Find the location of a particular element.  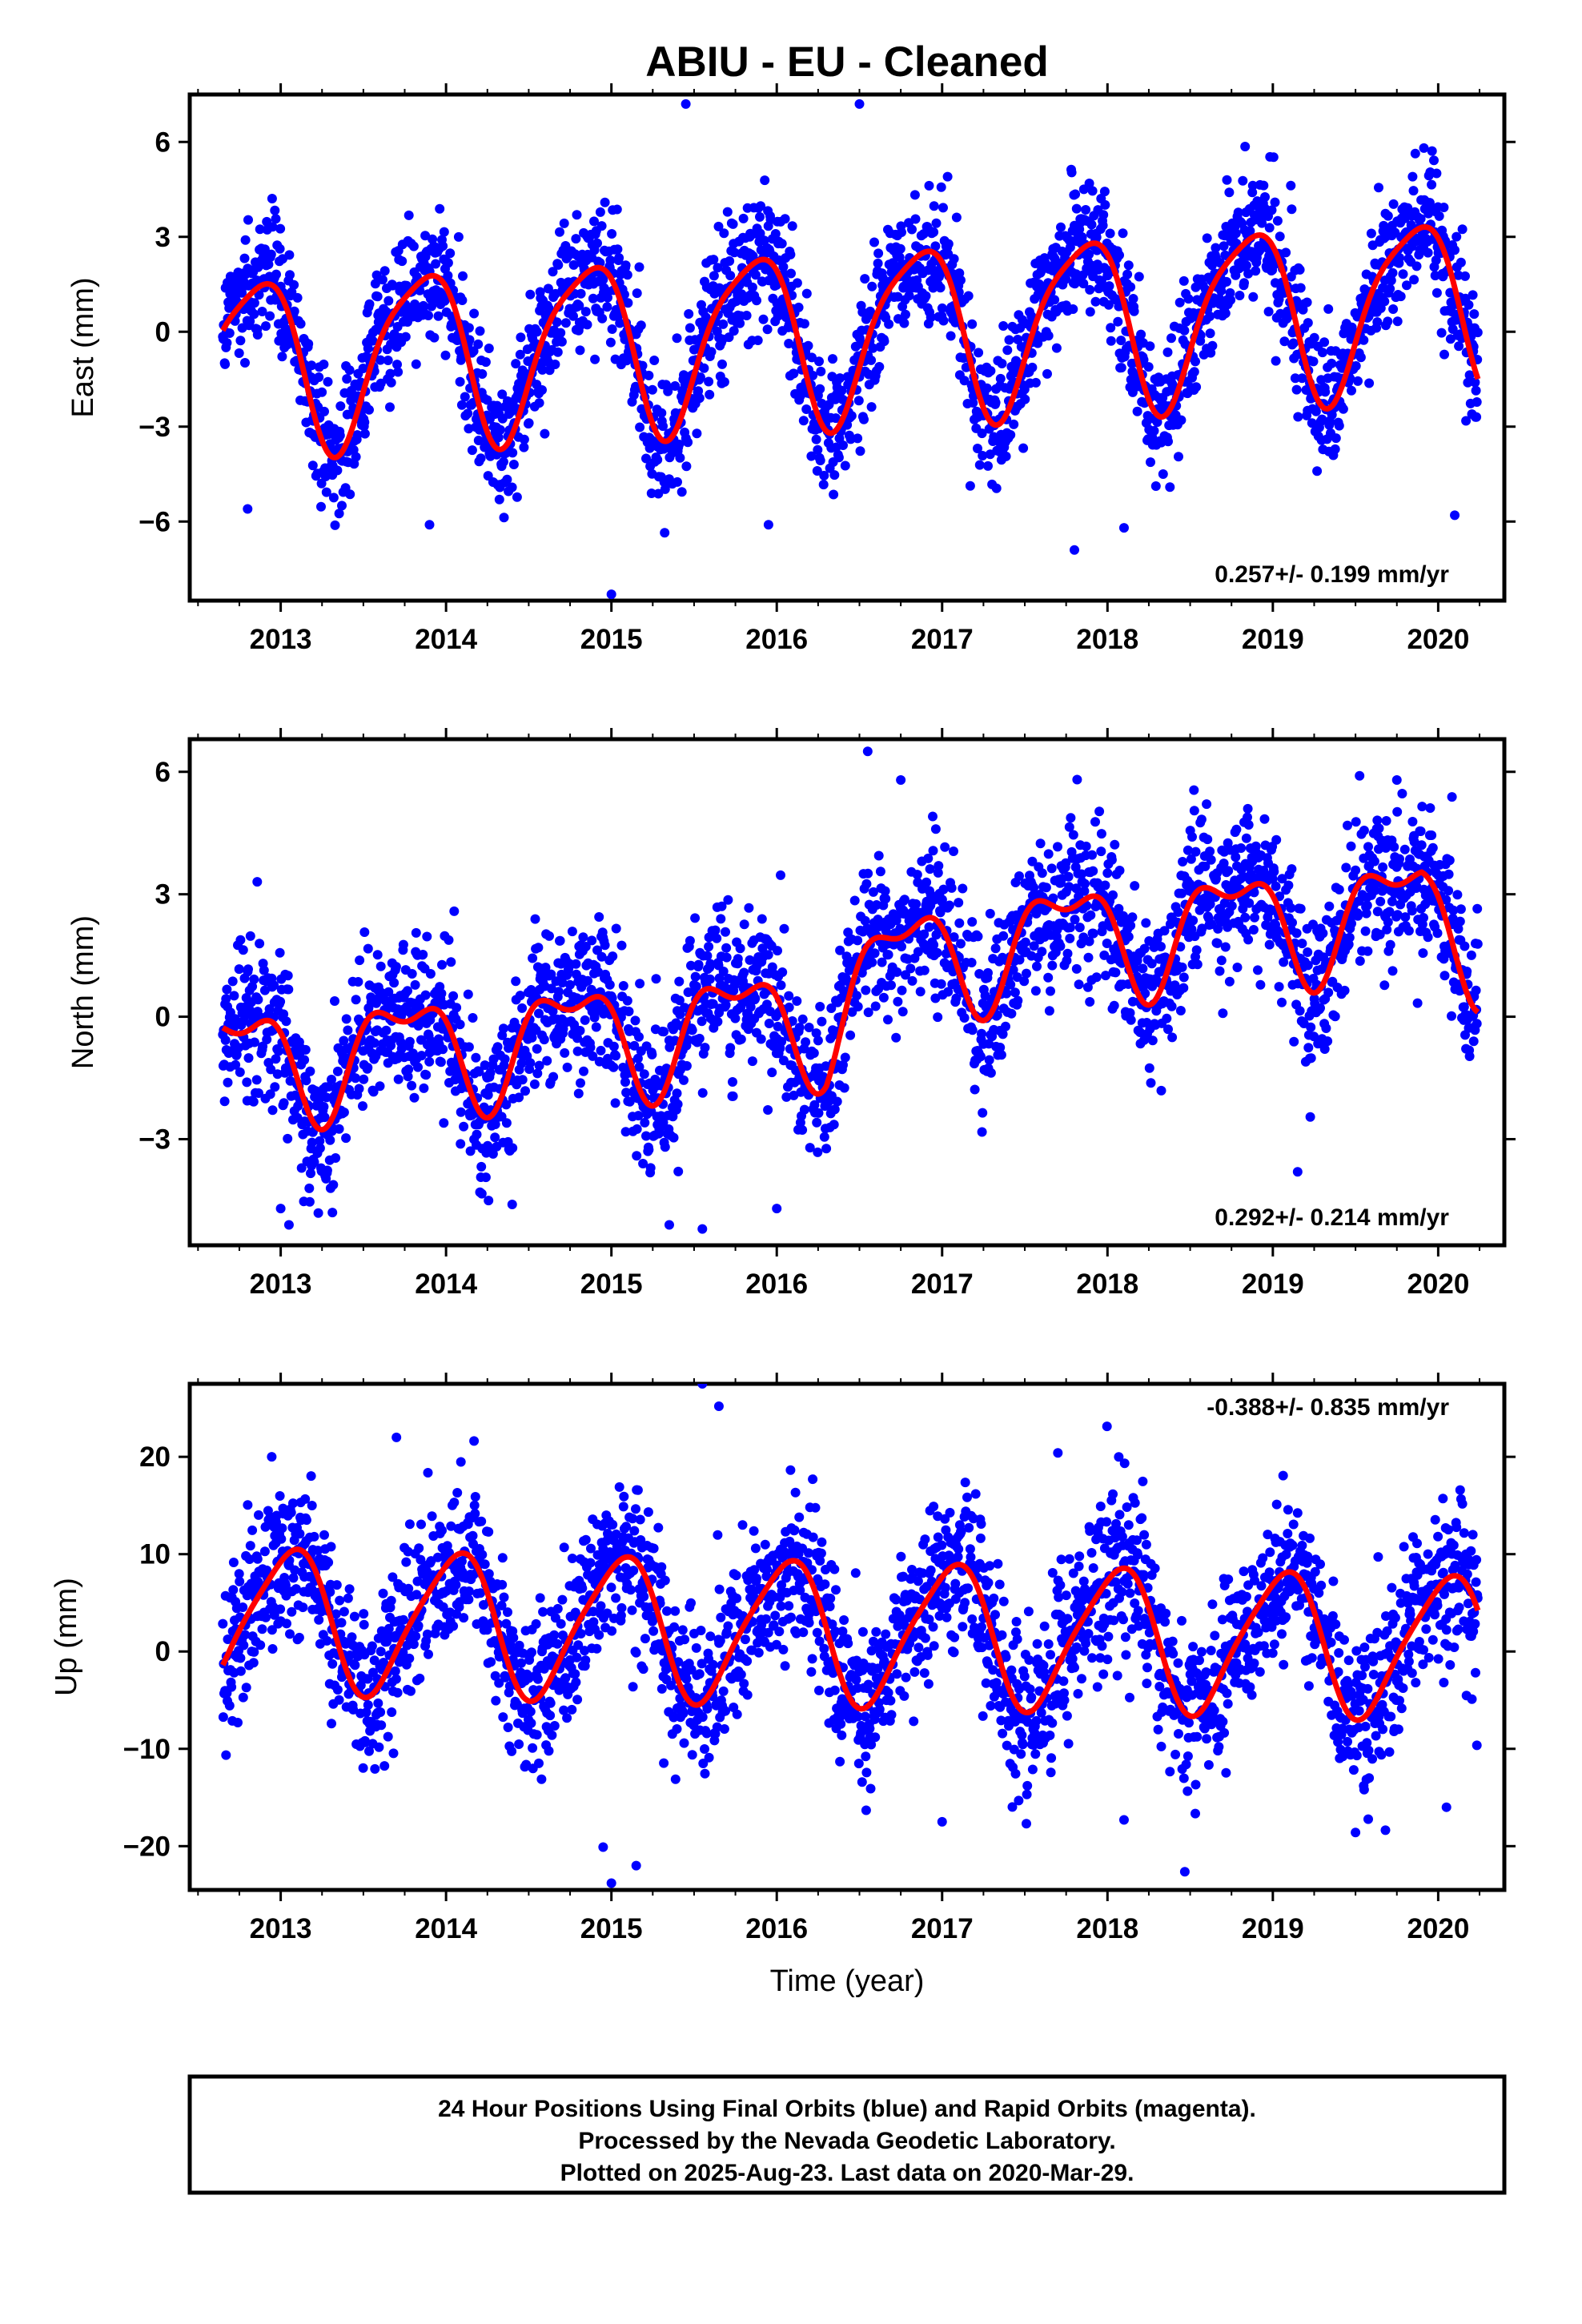

data-point-outlier is located at coordinates (248, 509).